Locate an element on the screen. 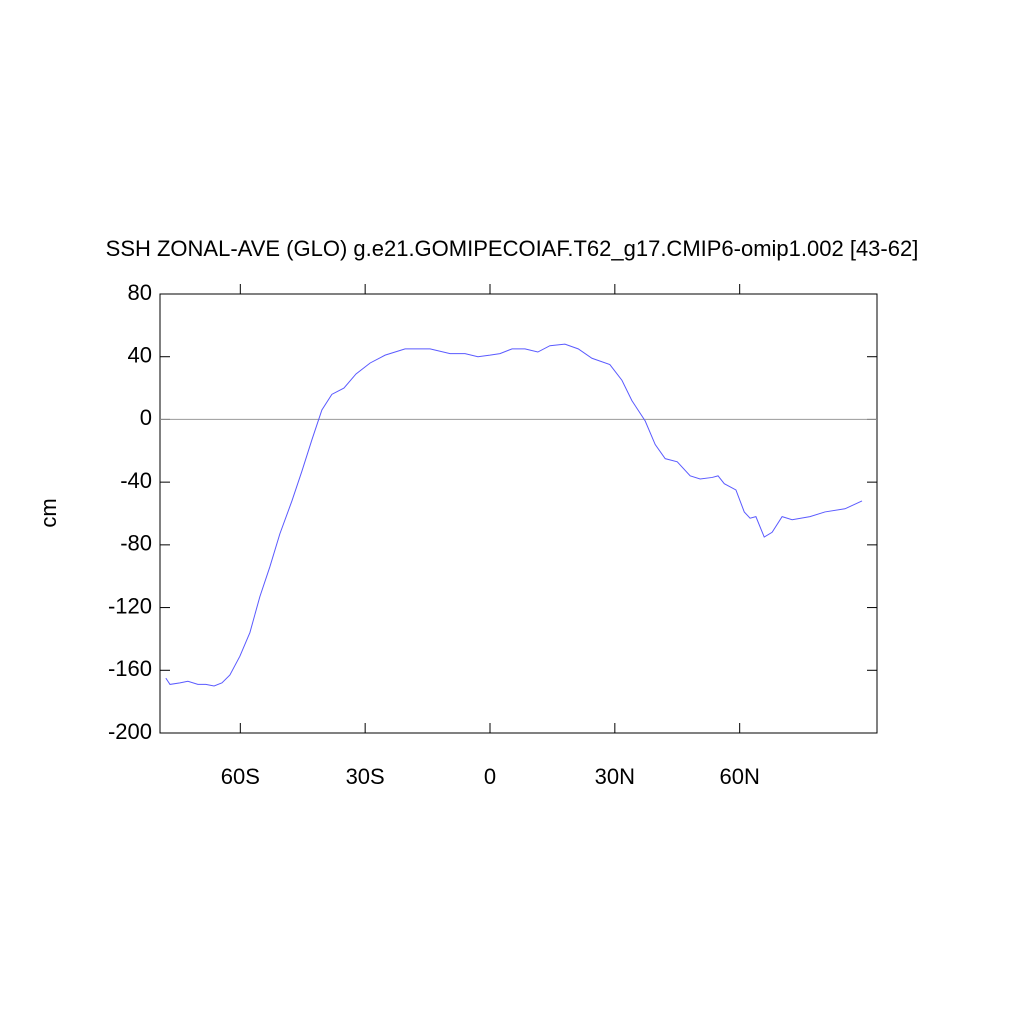 The width and height of the screenshot is (1024, 1024). y-tick-label: 40 is located at coordinates (140, 355).